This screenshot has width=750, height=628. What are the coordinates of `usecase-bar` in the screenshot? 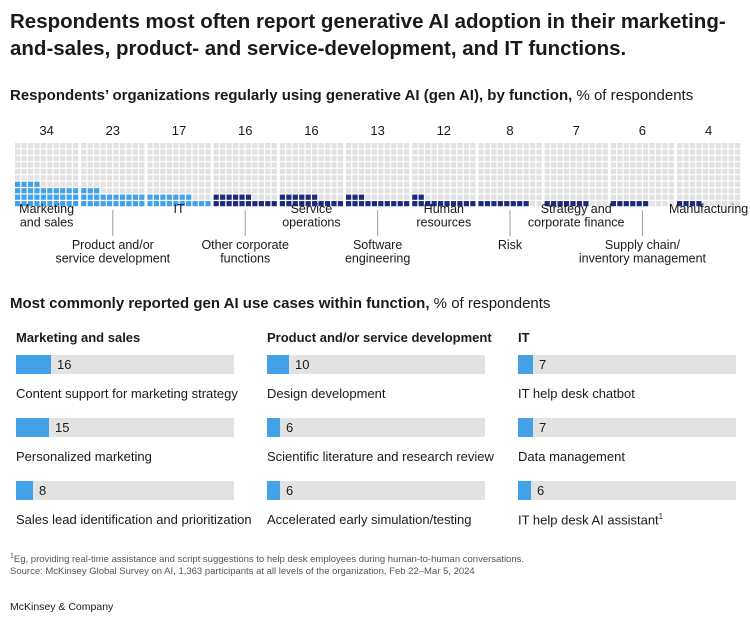 It's located at (273, 427).